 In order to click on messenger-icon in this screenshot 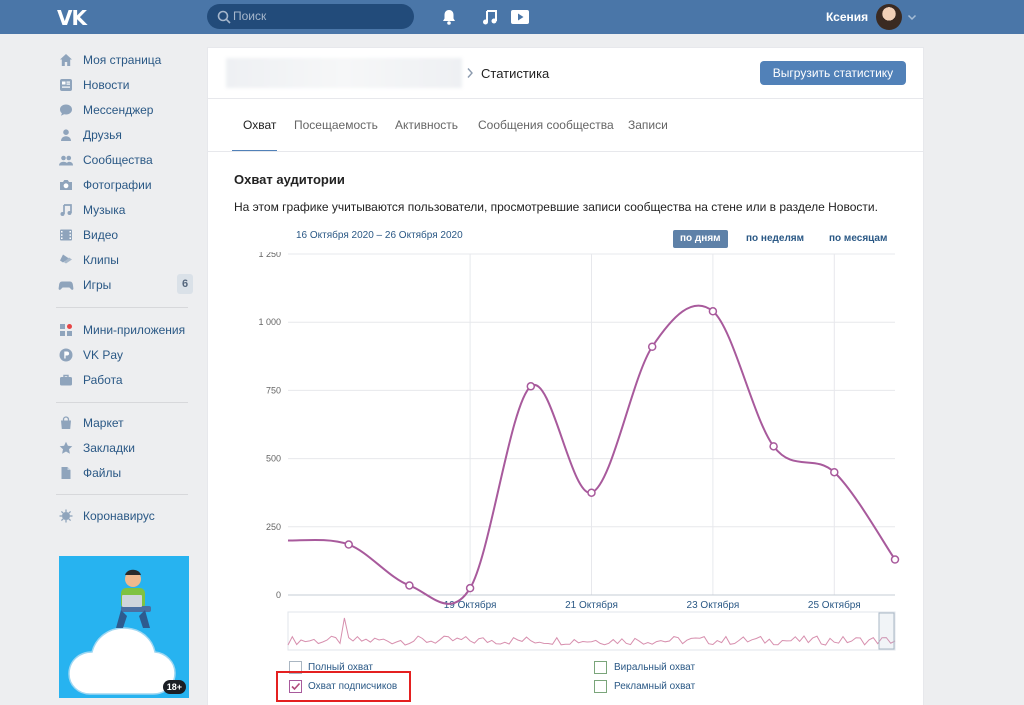, I will do `click(66, 110)`.